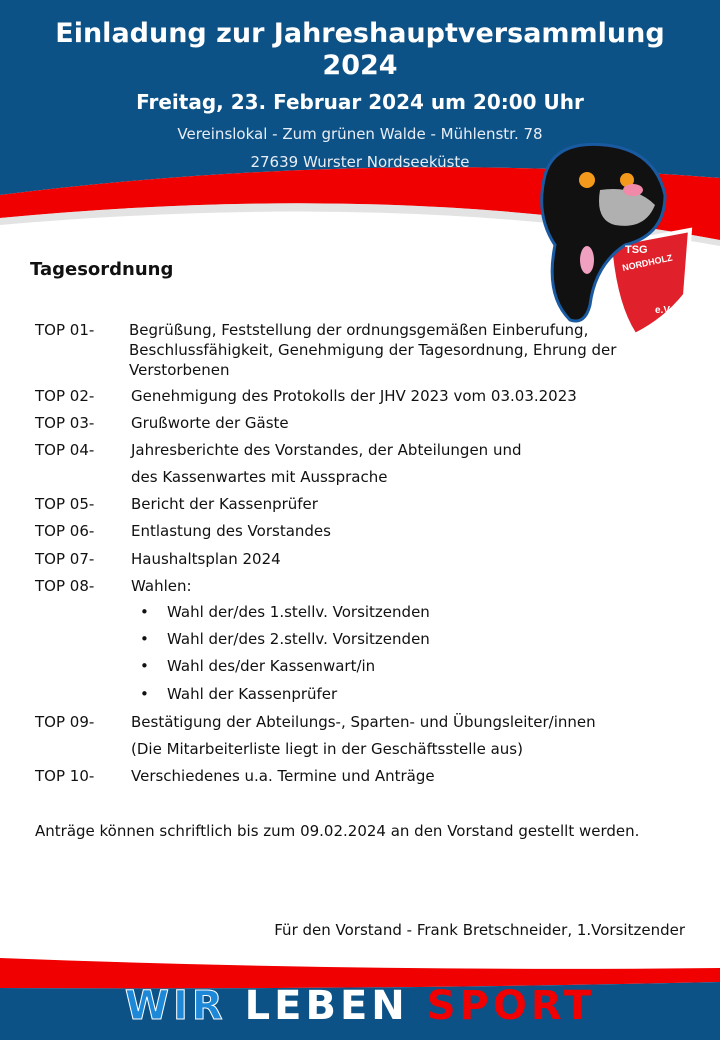  Describe the element at coordinates (360, 162) in the screenshot. I see `location-line-2: 27639 Wurster Nordseeküste` at that location.